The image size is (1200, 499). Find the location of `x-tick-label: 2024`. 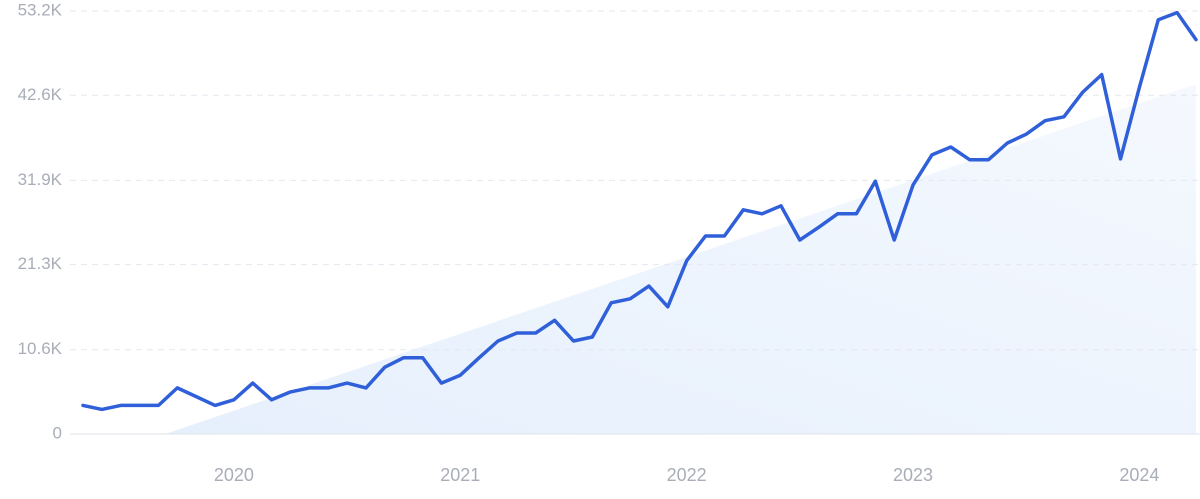

x-tick-label: 2024 is located at coordinates (1139, 475).